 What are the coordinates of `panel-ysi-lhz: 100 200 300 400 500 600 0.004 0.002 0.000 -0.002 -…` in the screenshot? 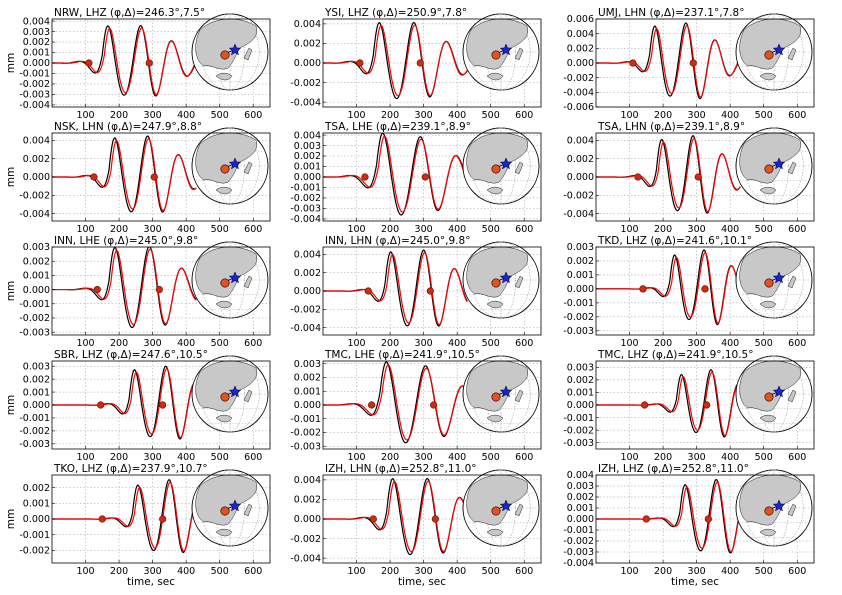 It's located at (416, 64).